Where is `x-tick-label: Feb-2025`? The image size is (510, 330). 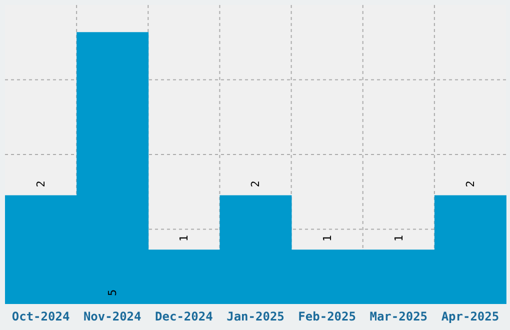 x-tick-label: Feb-2025 is located at coordinates (327, 317).